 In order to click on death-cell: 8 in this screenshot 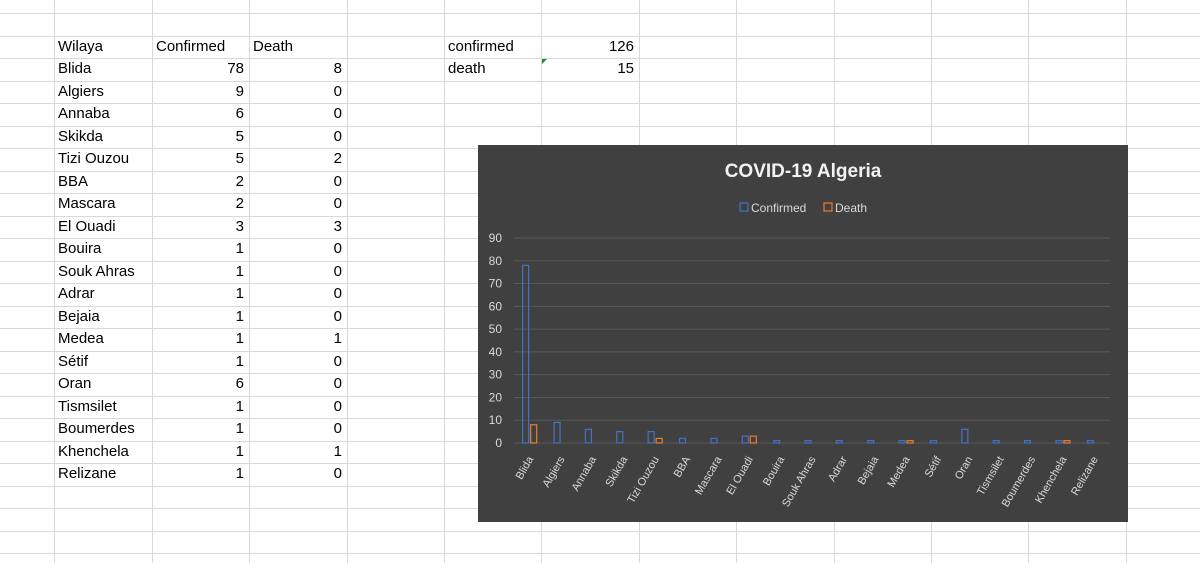, I will do `click(337, 68)`.